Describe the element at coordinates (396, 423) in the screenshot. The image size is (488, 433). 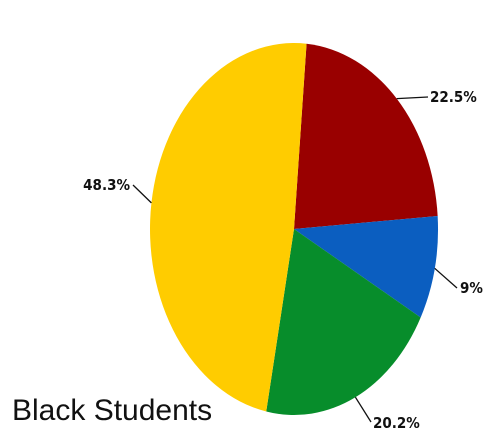
I see `slice-label: 20.2%` at that location.